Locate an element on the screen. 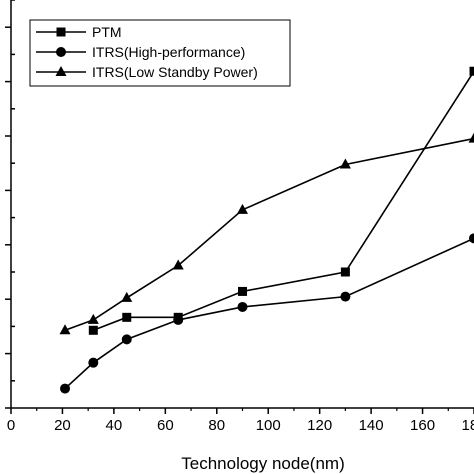 This screenshot has height=474, width=474. legend-entry: PTM is located at coordinates (107, 32).